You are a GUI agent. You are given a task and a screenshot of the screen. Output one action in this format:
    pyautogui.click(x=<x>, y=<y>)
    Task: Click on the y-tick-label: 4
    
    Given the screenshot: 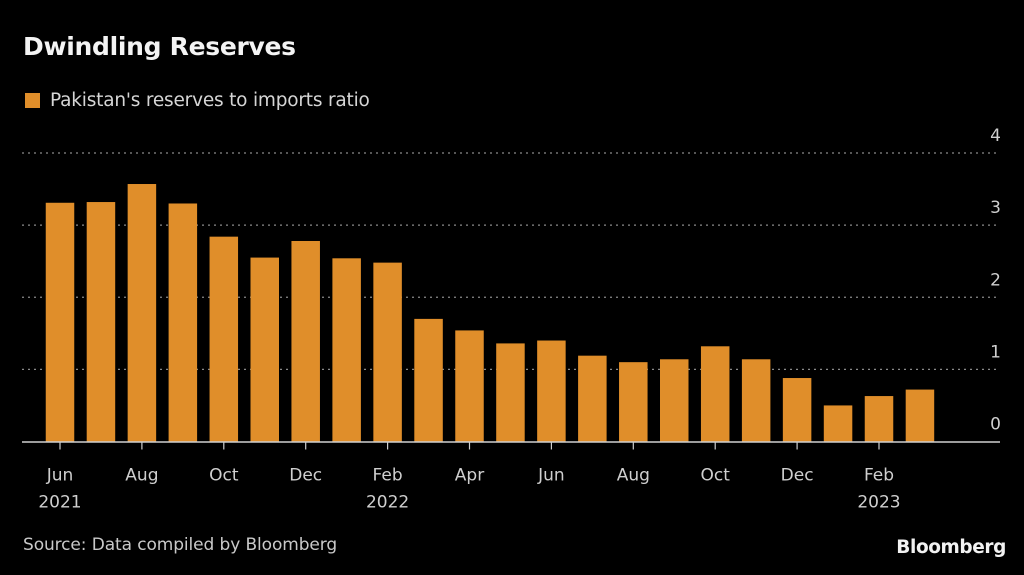 What is the action you would take?
    pyautogui.click(x=995, y=136)
    